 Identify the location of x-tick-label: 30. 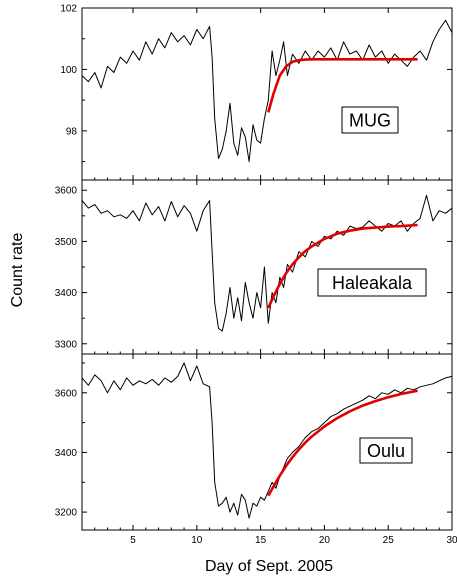
(451, 540).